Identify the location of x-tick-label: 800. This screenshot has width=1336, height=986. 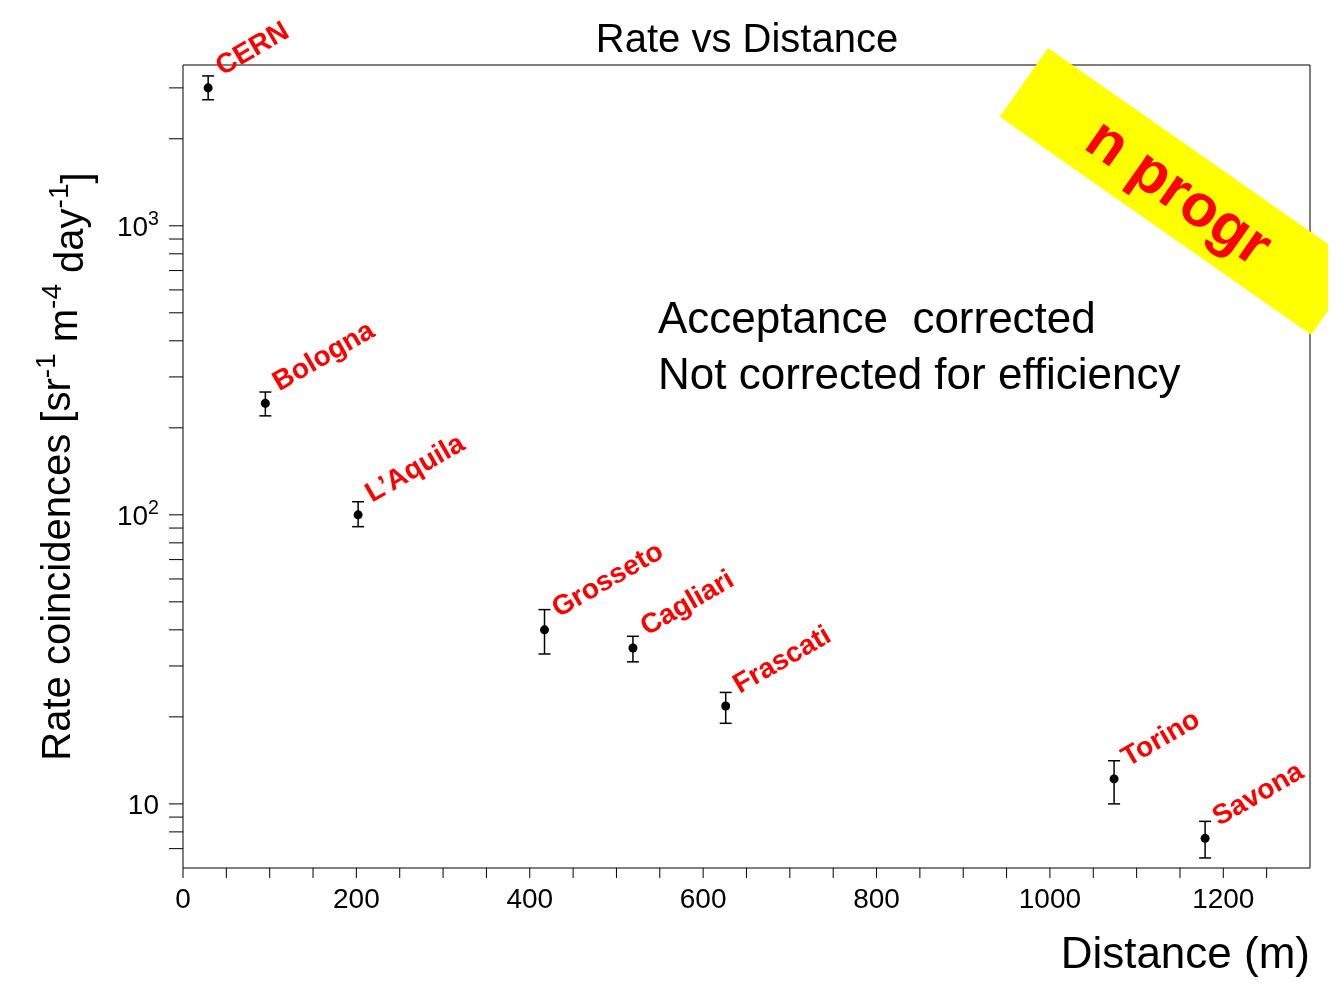
(876, 898).